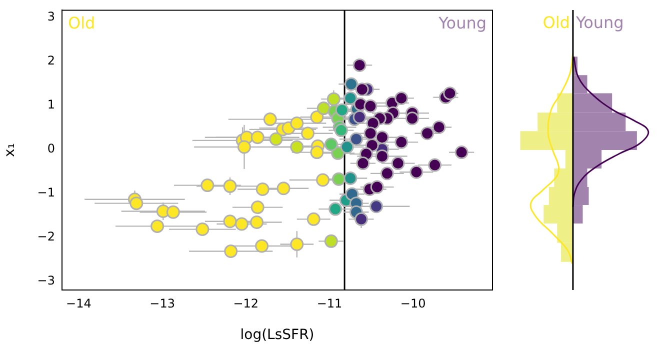  What do you see at coordinates (599, 22) in the screenshot?
I see `series-label: Young` at bounding box center [599, 22].